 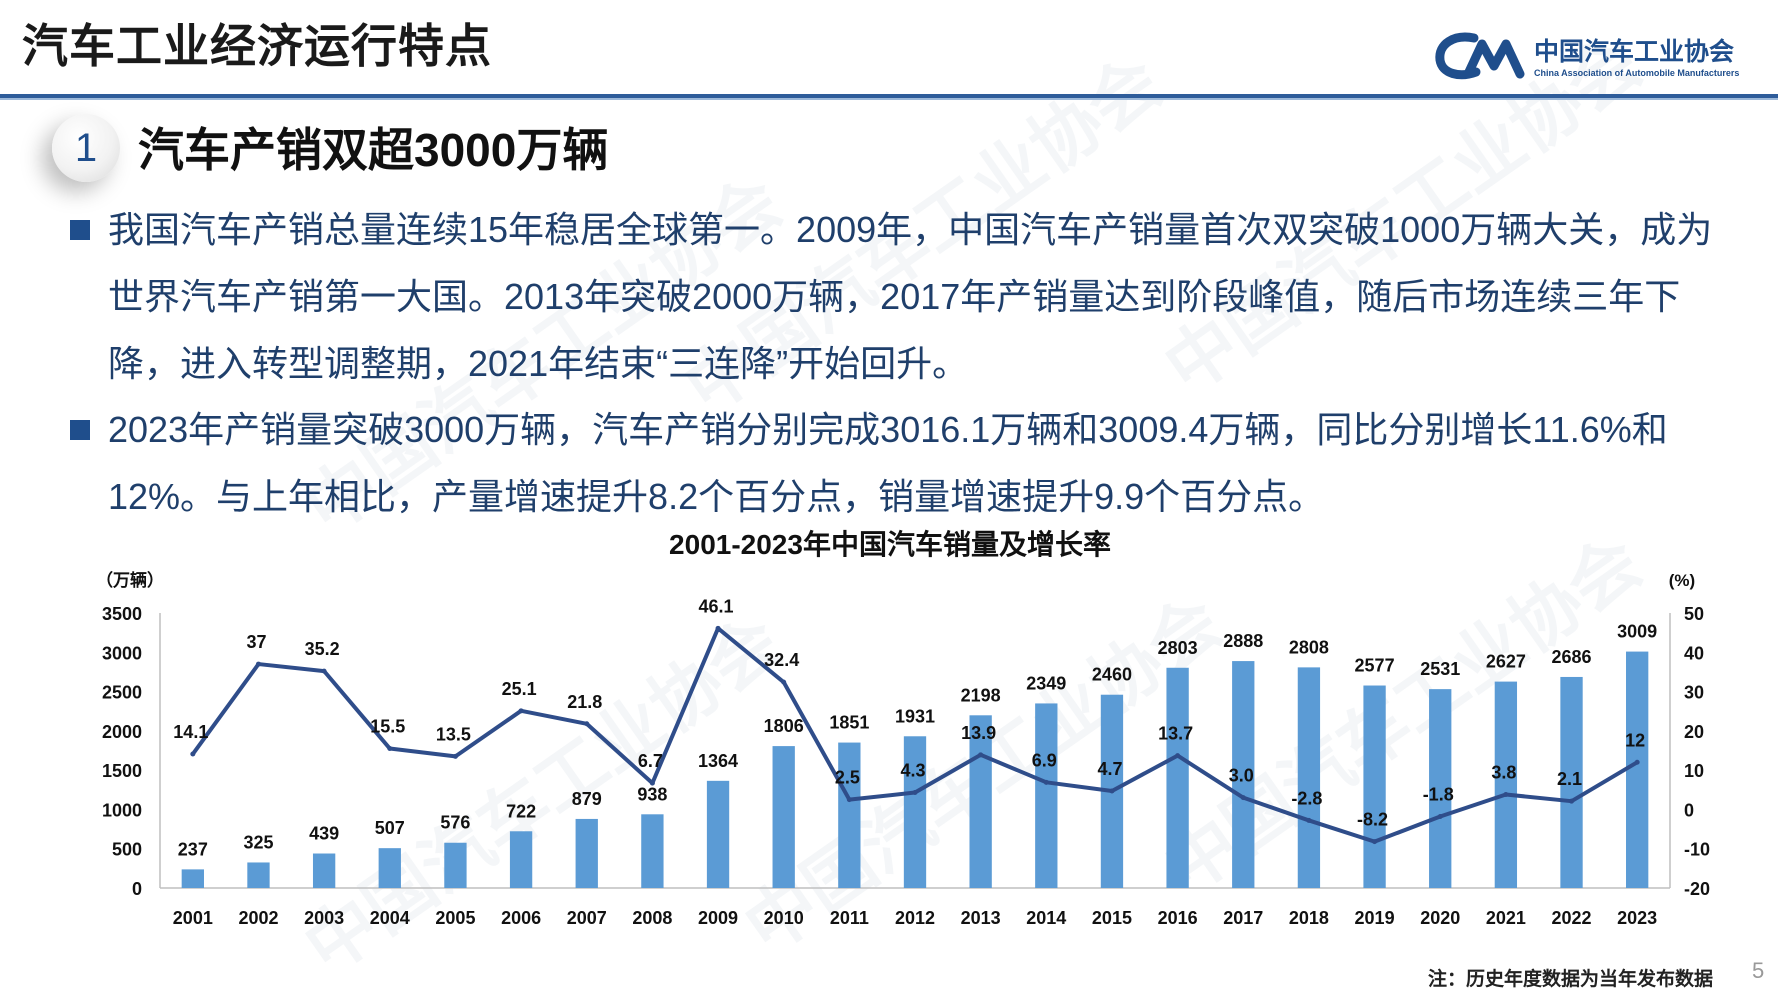 I want to click on y-right-tick-label: 40, so click(x=1694, y=653).